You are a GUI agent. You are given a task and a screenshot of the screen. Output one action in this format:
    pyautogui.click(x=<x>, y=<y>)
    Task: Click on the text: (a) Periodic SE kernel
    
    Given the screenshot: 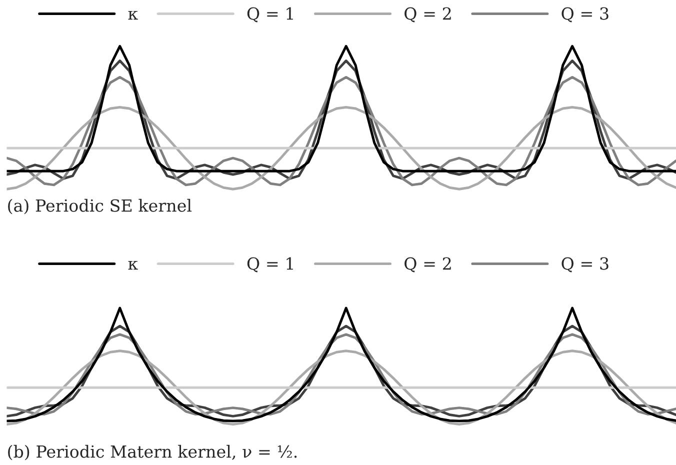 What is the action you would take?
    pyautogui.click(x=100, y=206)
    